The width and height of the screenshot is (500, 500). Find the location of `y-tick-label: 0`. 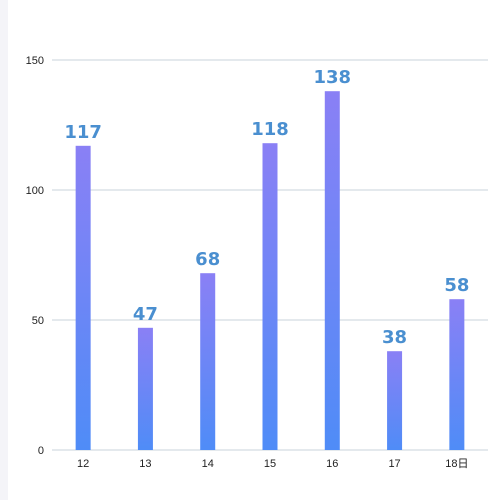

y-tick-label: 0 is located at coordinates (41, 451).